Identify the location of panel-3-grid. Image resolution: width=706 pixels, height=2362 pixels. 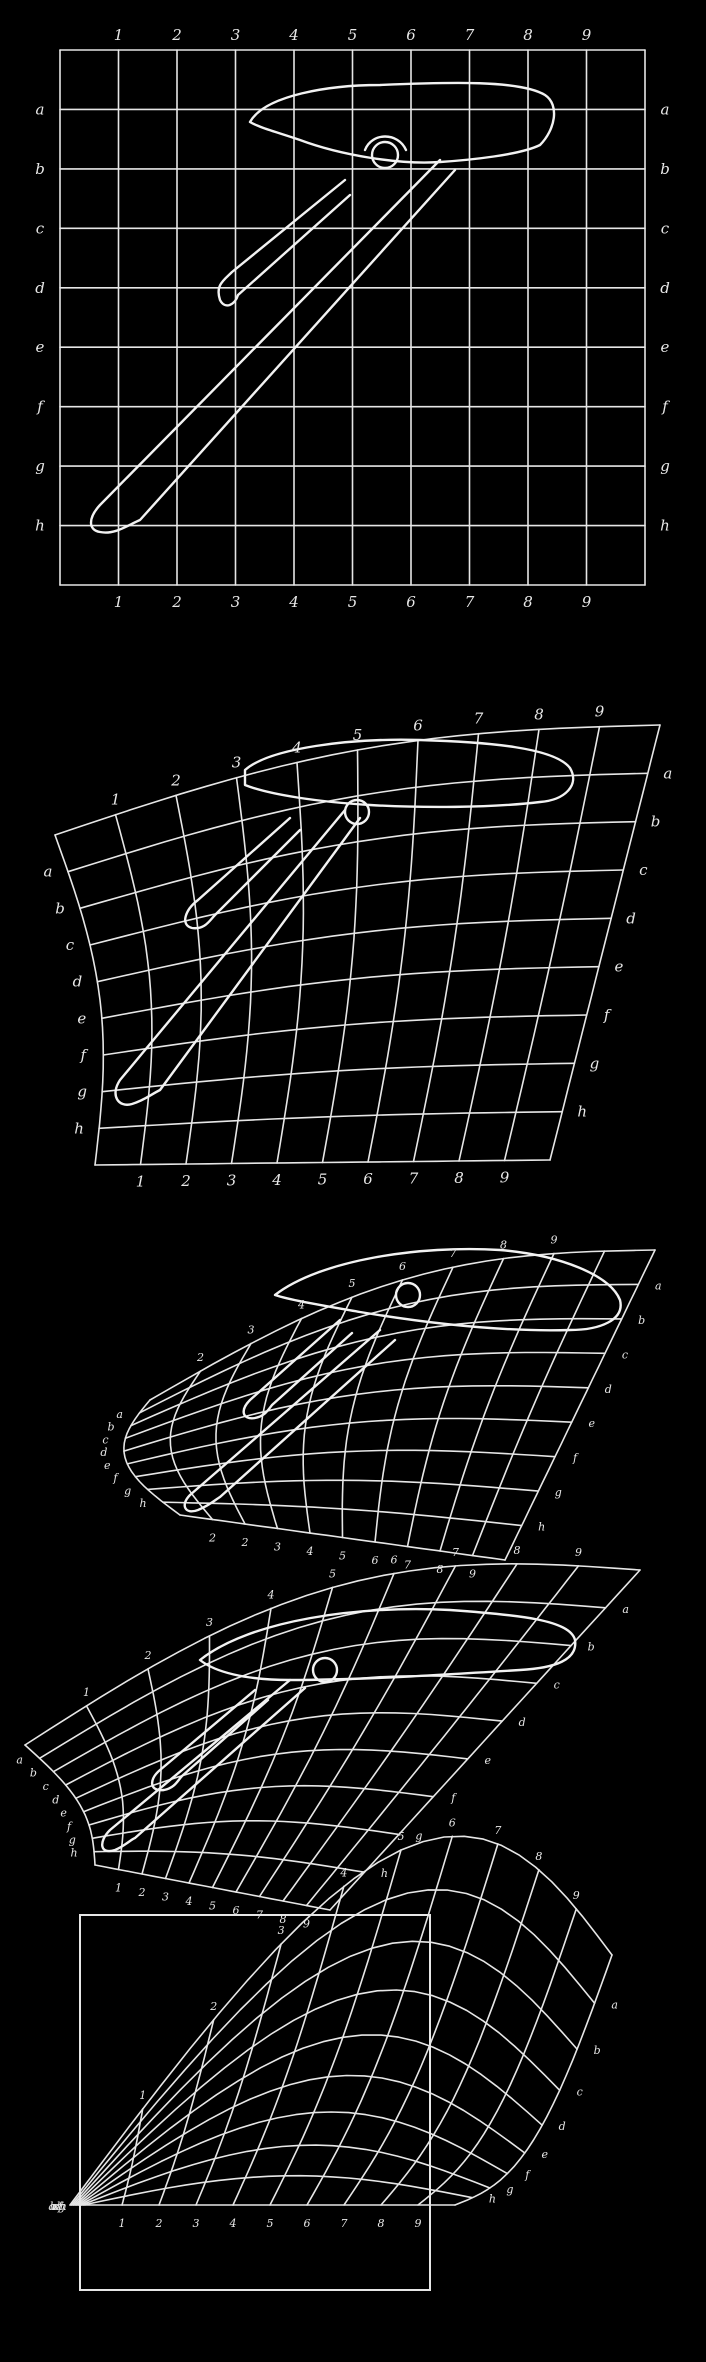
(389, 1405).